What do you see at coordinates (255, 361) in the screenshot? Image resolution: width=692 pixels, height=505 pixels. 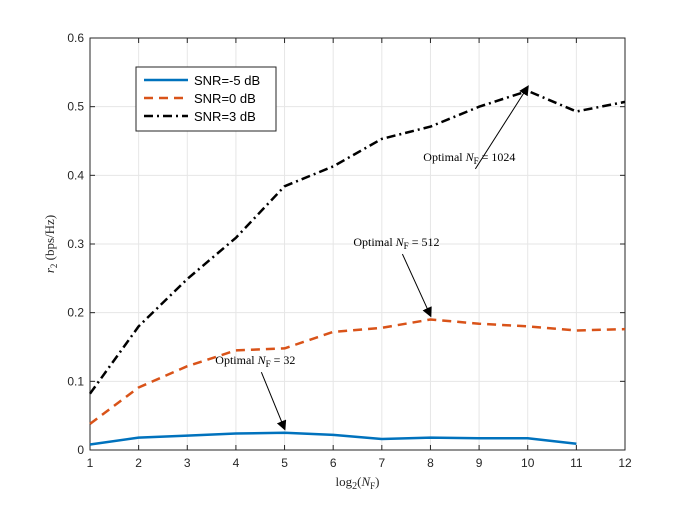 I see `annotation-label: Optimal NF = 32` at bounding box center [255, 361].